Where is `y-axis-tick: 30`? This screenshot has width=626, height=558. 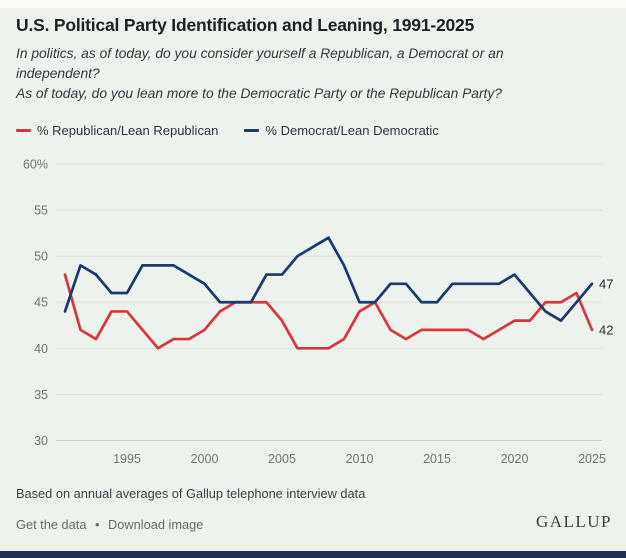 y-axis-tick: 30 is located at coordinates (41, 441).